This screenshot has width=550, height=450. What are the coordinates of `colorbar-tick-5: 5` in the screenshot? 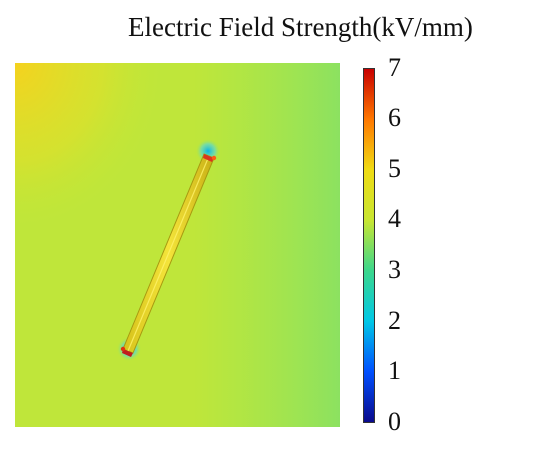 It's located at (394, 168).